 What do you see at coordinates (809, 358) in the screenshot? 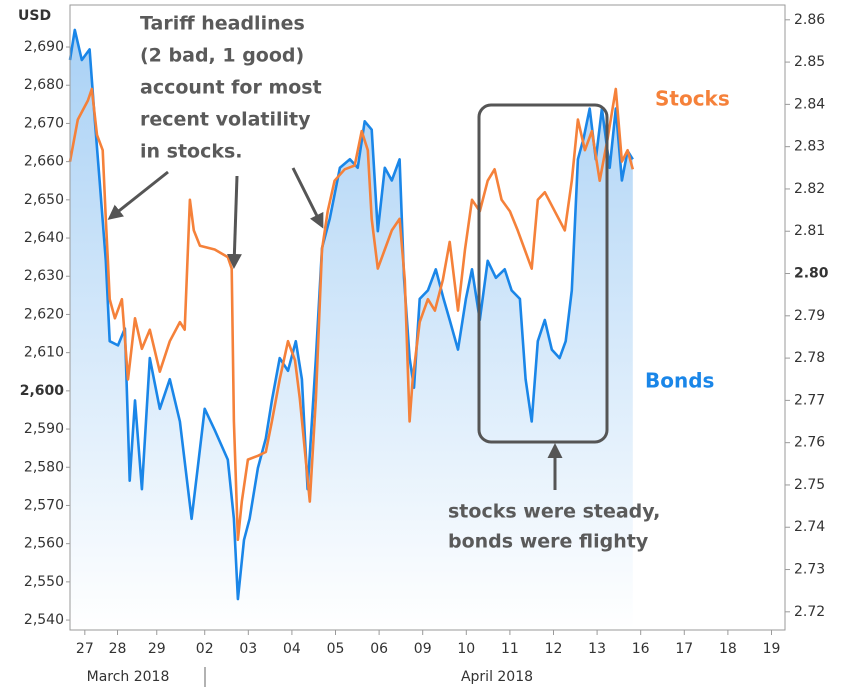
I see `y2-tick-label: 2.78` at bounding box center [809, 358].